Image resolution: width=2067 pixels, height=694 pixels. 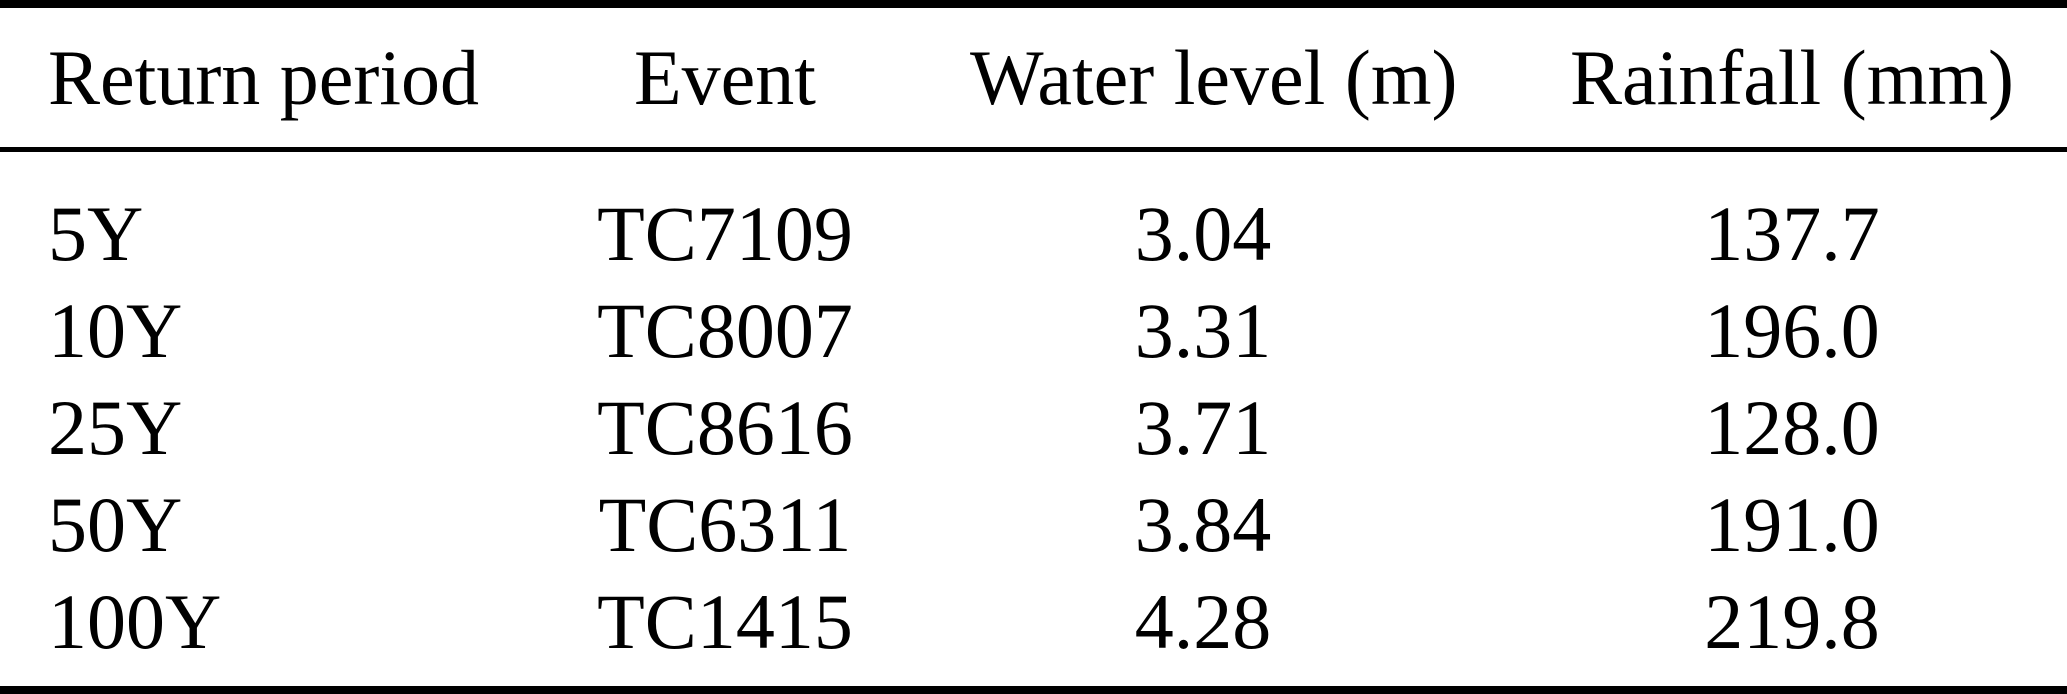 What do you see at coordinates (1792, 77) in the screenshot?
I see `header-rainfall: Rainfall (mm)` at bounding box center [1792, 77].